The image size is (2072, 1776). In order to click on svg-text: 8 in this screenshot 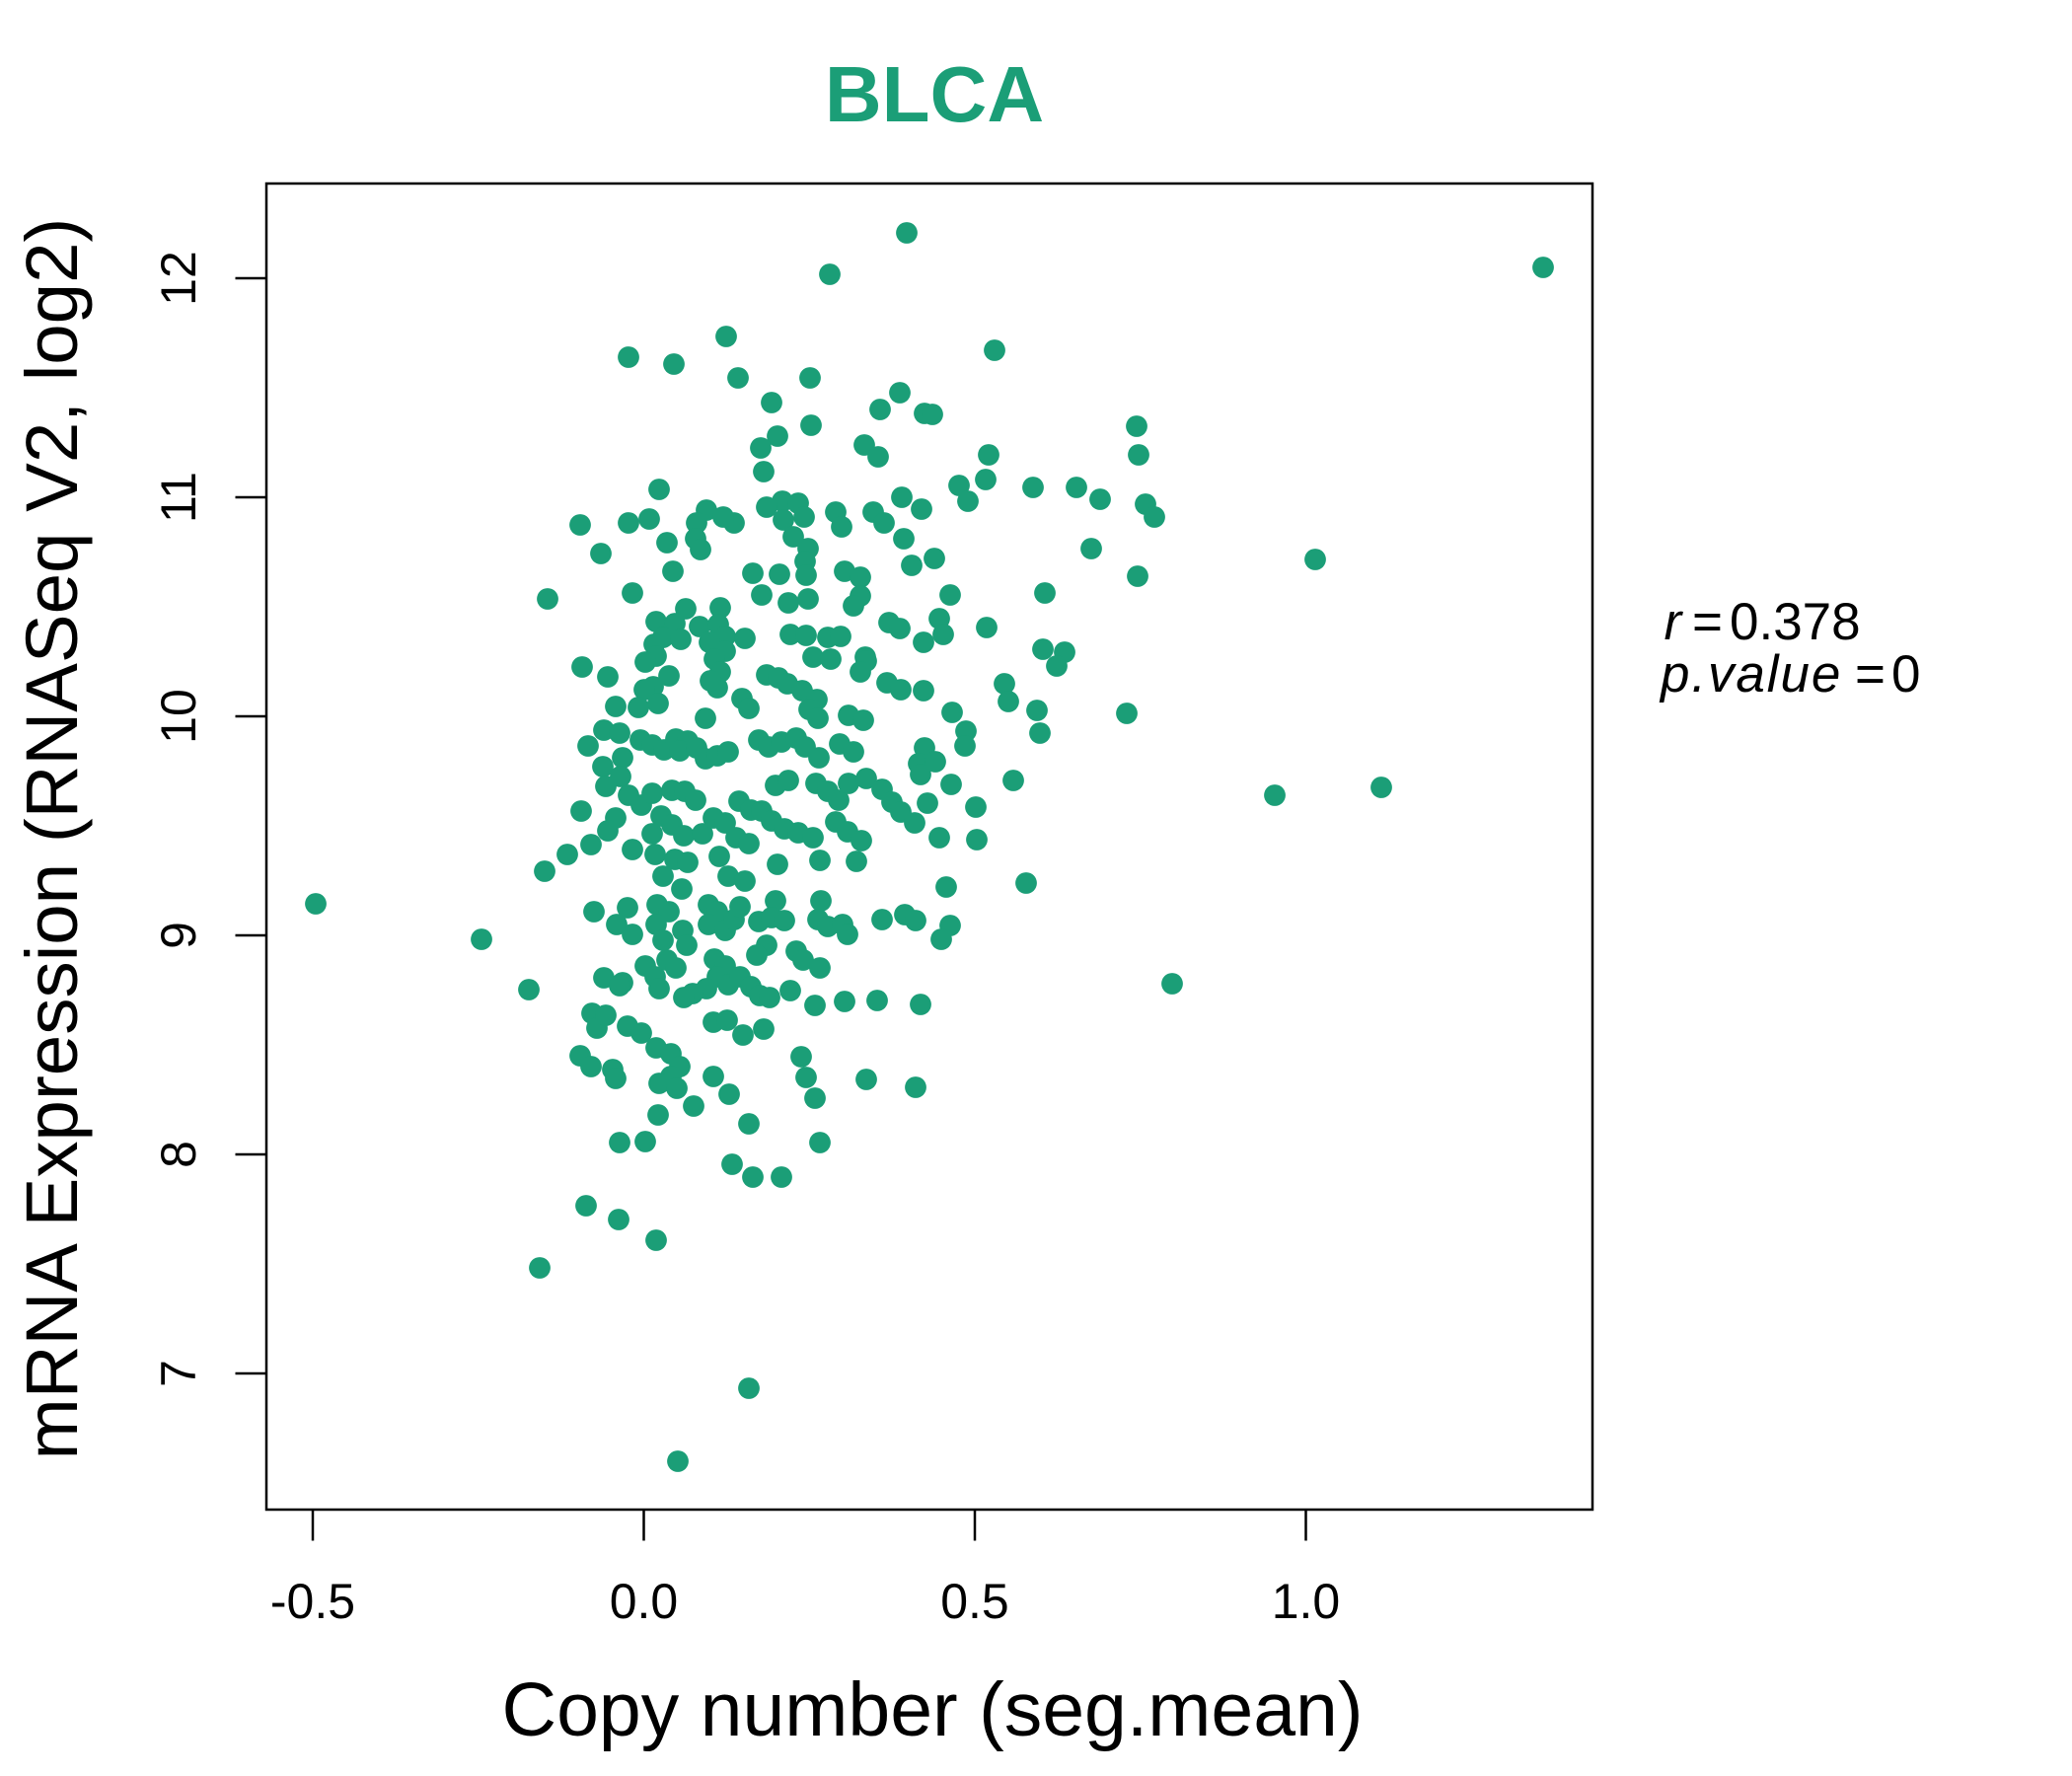, I will do `click(179, 1155)`.